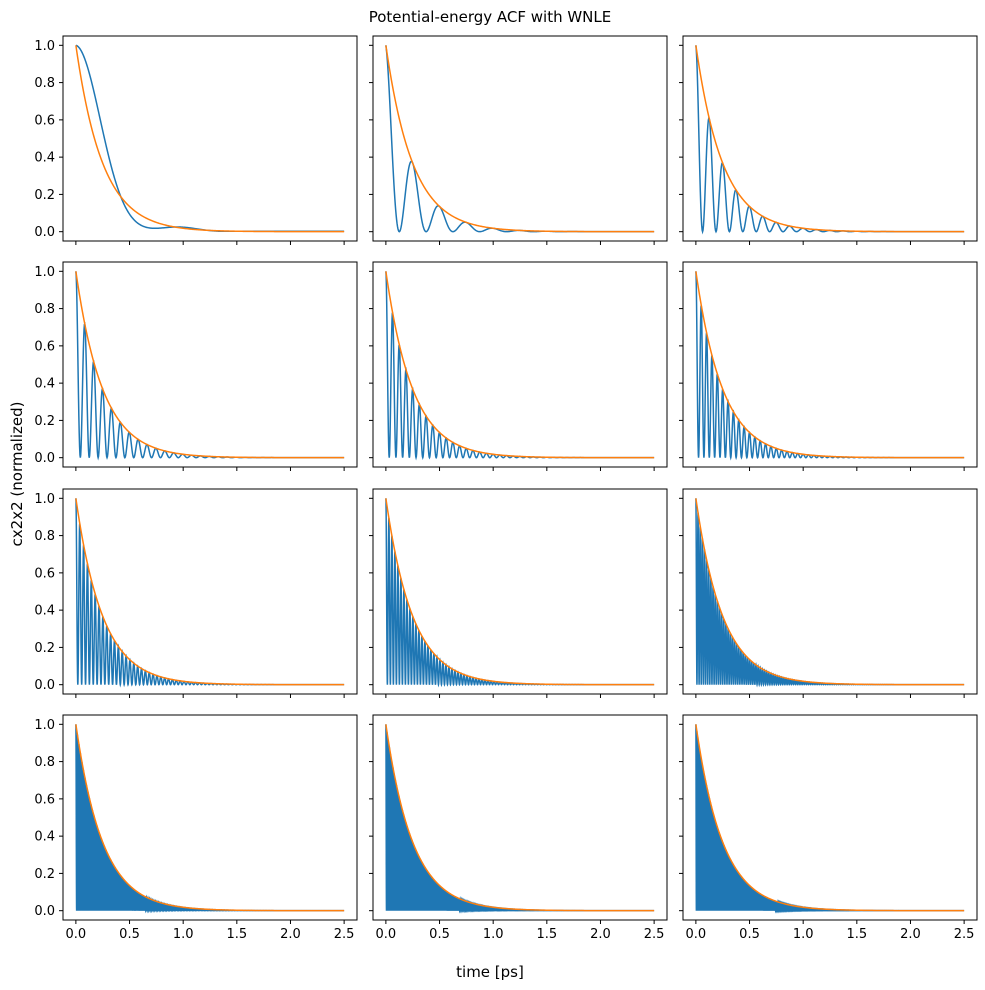 The height and width of the screenshot is (990, 985). I want to click on subplot-0-0: 0.0 0.2 0.4 0.6 0.8 1.0, so click(196, 140).